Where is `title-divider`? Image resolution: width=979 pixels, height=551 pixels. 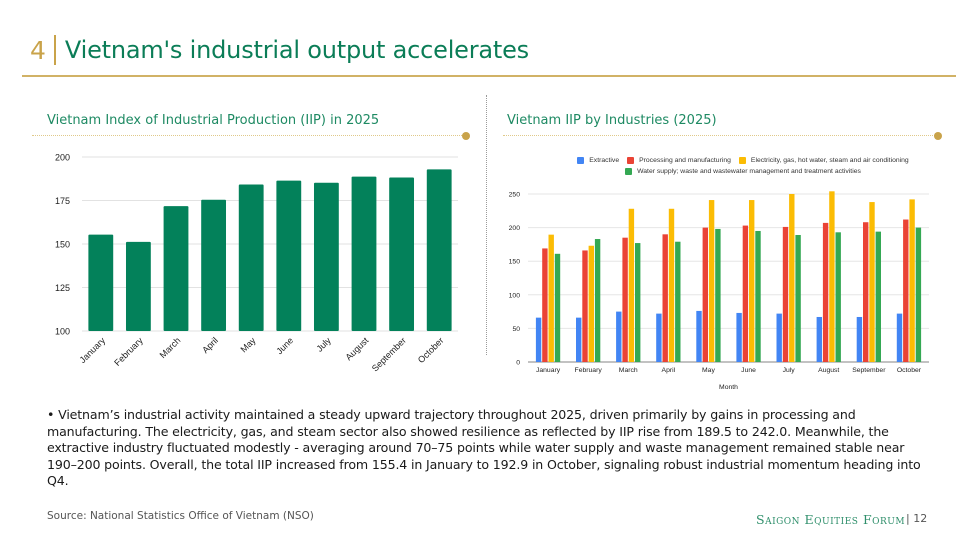 title-divider is located at coordinates (54, 50).